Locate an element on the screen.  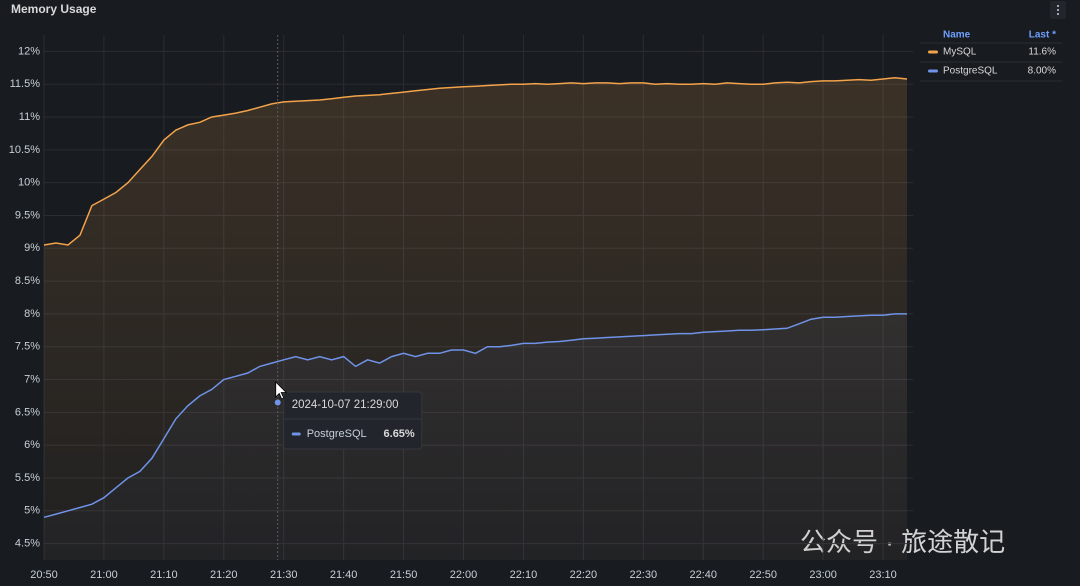
x-tick-label: 22:50 is located at coordinates (763, 575).